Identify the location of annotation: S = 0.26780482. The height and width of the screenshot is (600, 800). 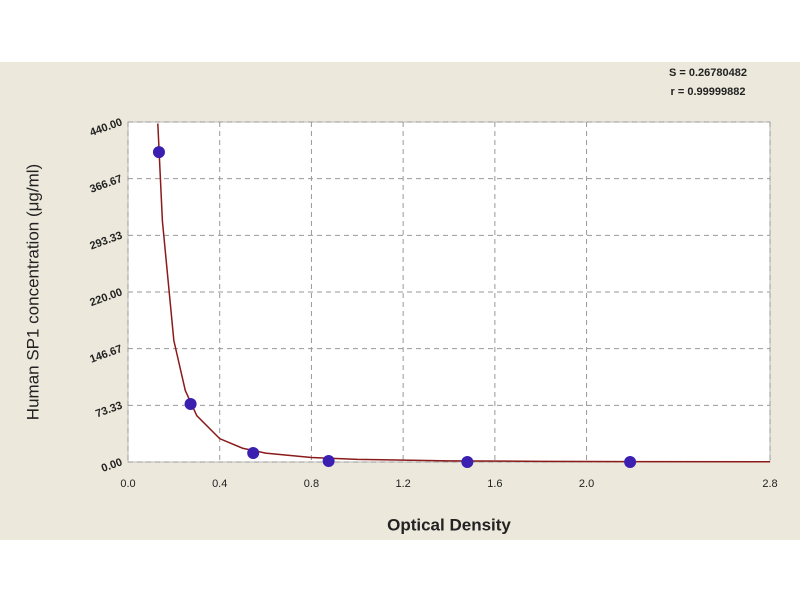
(708, 73).